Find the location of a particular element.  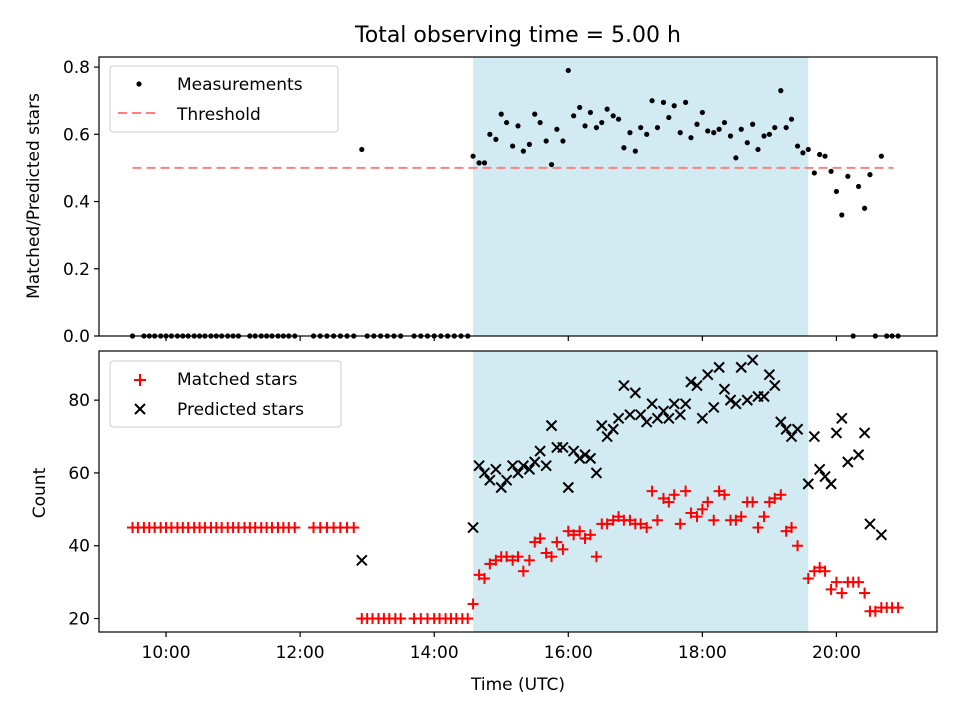

top-legend-box is located at coordinates (224, 99).